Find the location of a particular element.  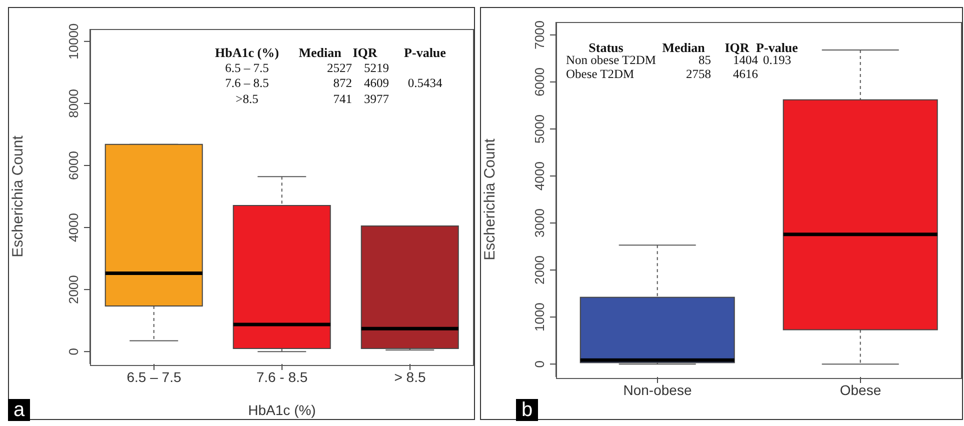

text: 7.6 – 8.5 872 4609 0.5434 is located at coordinates (333, 83).